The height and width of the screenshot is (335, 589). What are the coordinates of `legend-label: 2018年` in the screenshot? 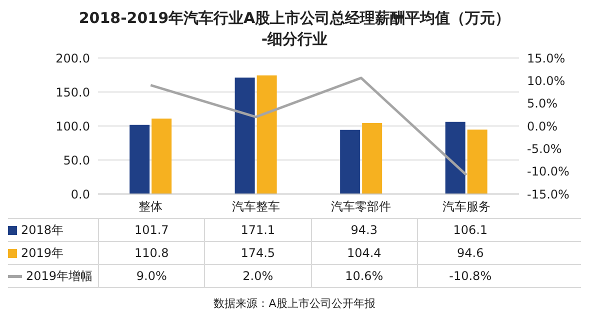 It's located at (42, 230).